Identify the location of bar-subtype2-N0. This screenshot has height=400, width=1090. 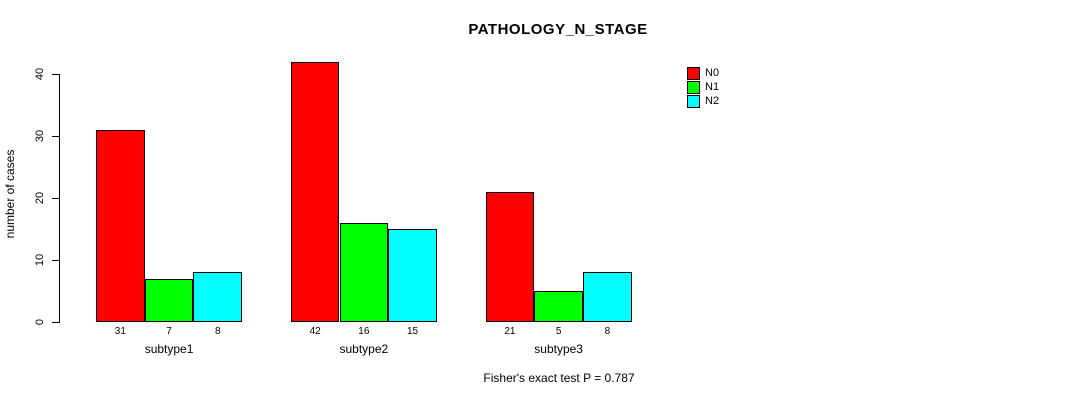
(315, 191).